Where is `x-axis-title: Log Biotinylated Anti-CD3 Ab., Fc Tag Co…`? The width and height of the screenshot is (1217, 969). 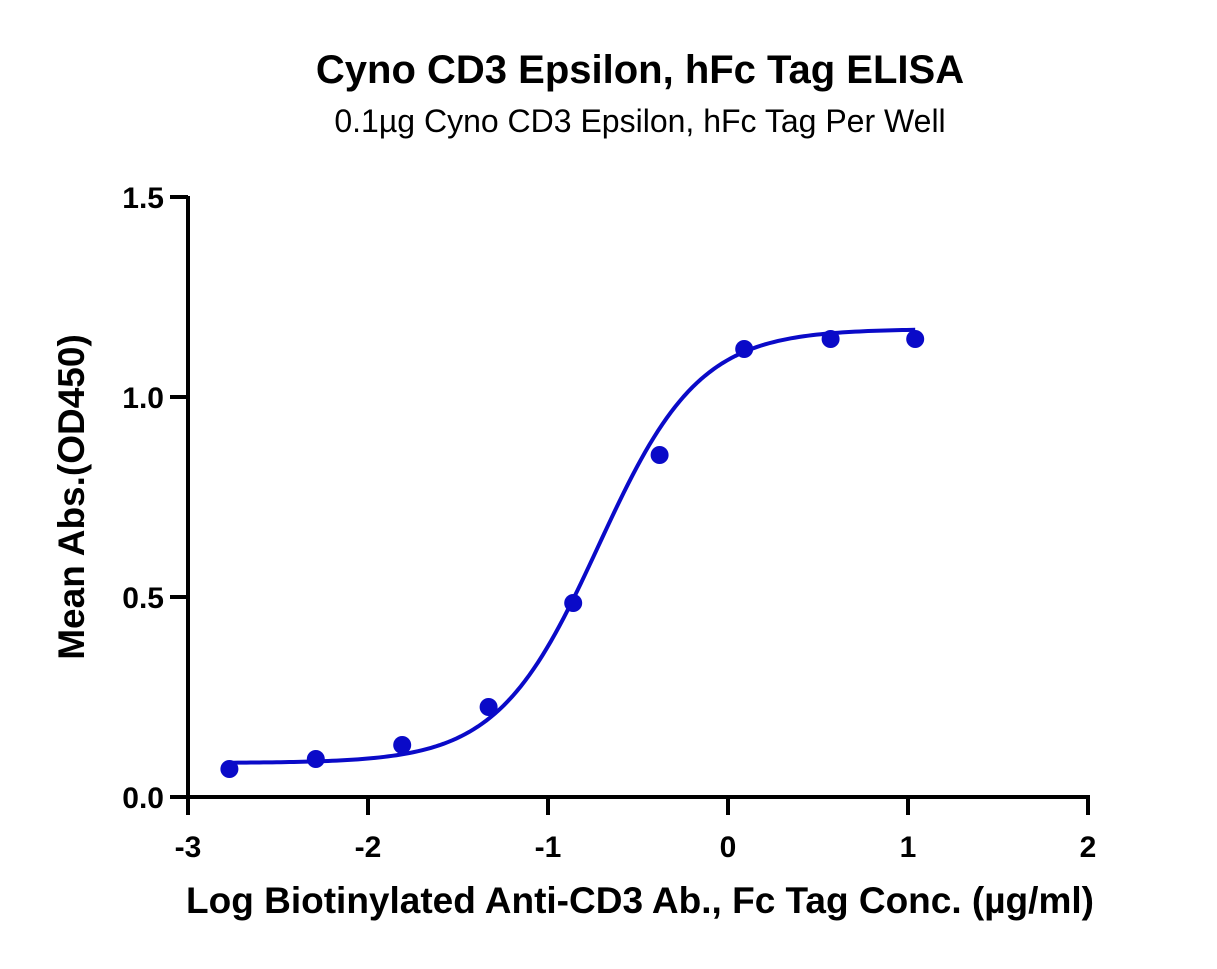 x-axis-title: Log Biotinylated Anti-CD3 Ab., Fc Tag Co… is located at coordinates (640, 900).